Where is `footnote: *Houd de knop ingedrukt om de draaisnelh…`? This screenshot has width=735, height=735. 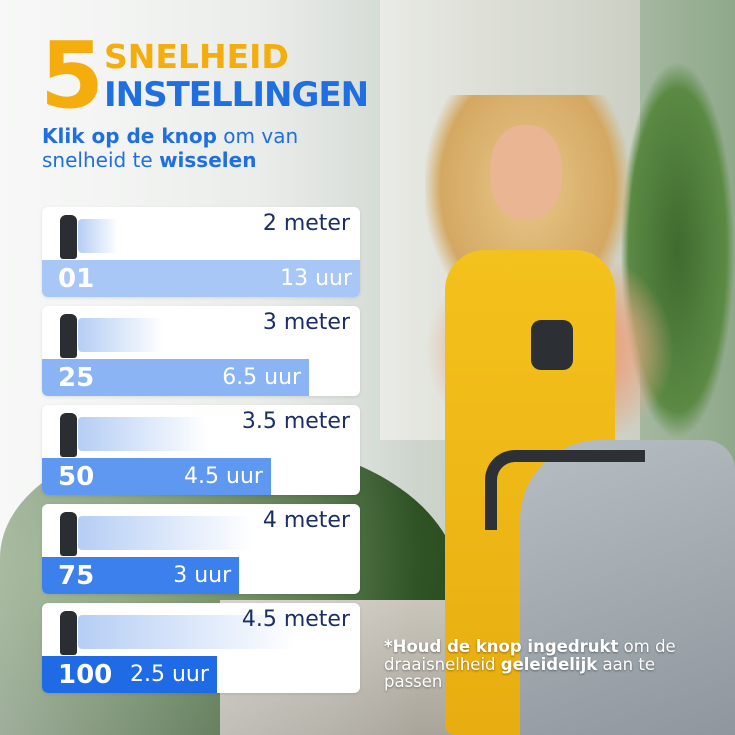
footnote: *Houd de knop ingedrukt om de draaisnelh… is located at coordinates (530, 664).